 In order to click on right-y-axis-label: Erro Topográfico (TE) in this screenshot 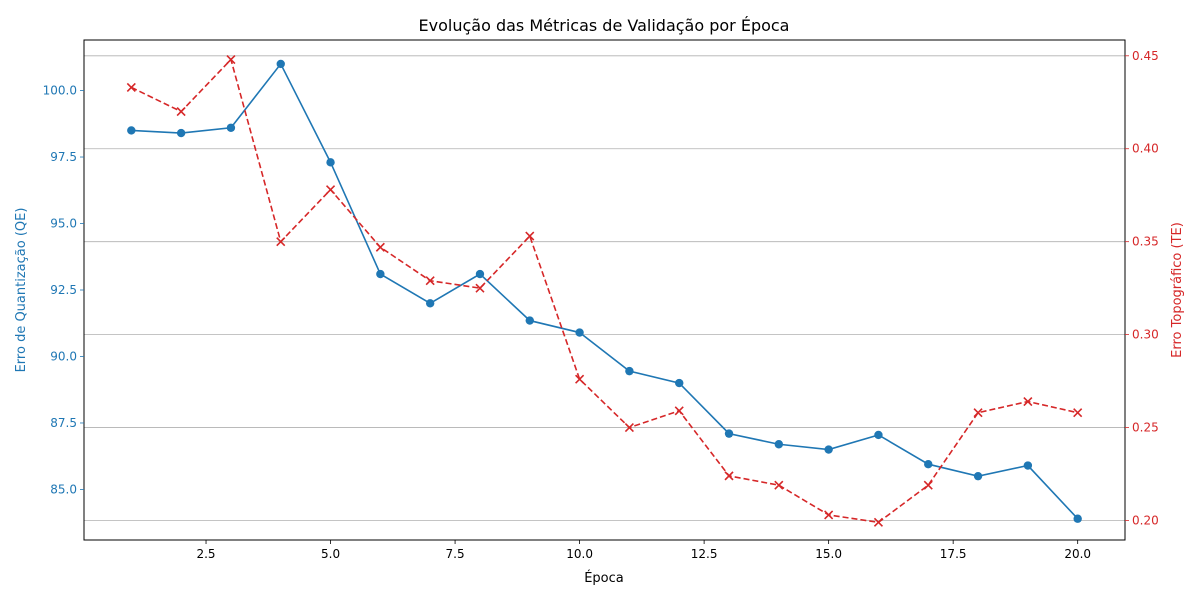, I will do `click(1177, 290)`.